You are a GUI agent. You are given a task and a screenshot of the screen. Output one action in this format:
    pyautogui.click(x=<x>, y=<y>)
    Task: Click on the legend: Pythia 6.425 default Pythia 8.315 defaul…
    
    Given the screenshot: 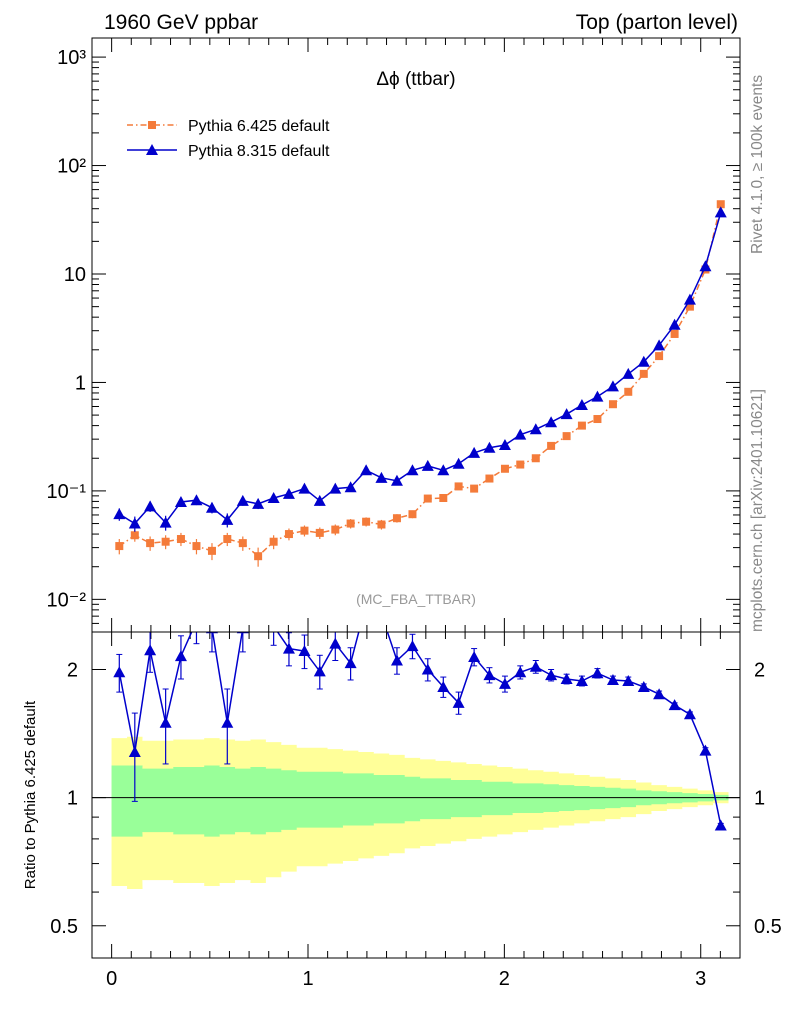 What is the action you would take?
    pyautogui.click(x=228, y=139)
    